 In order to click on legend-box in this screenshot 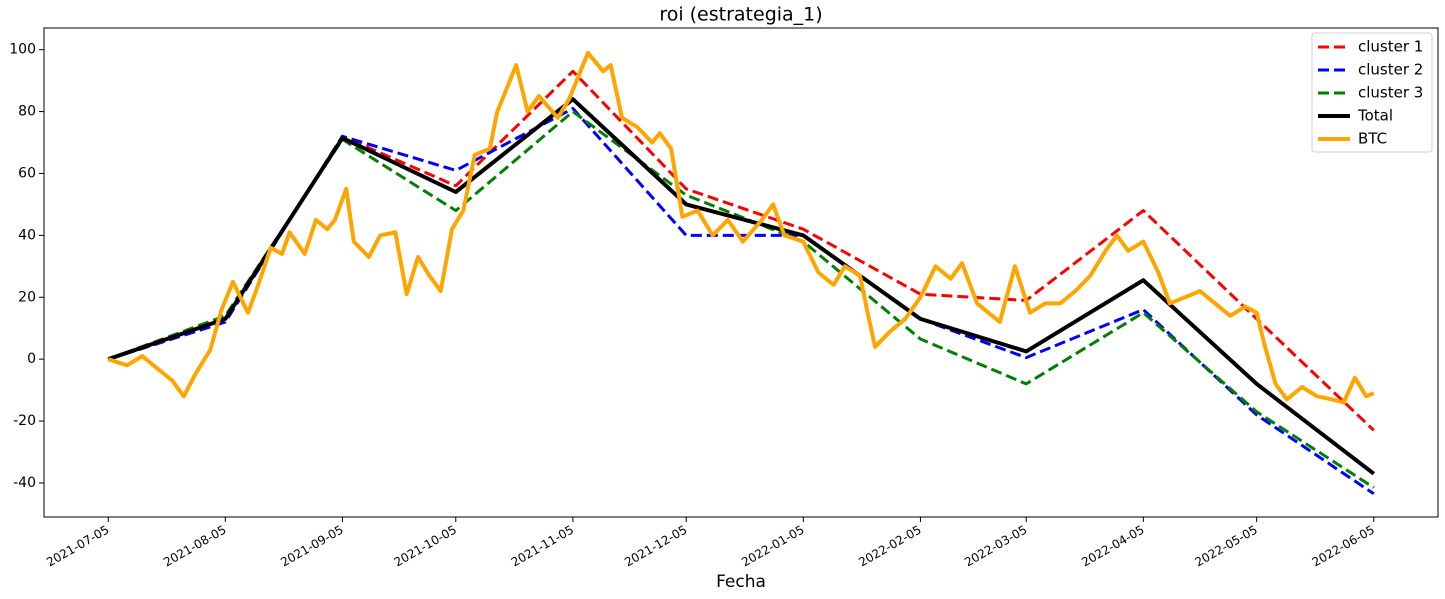, I will do `click(1372, 92)`.